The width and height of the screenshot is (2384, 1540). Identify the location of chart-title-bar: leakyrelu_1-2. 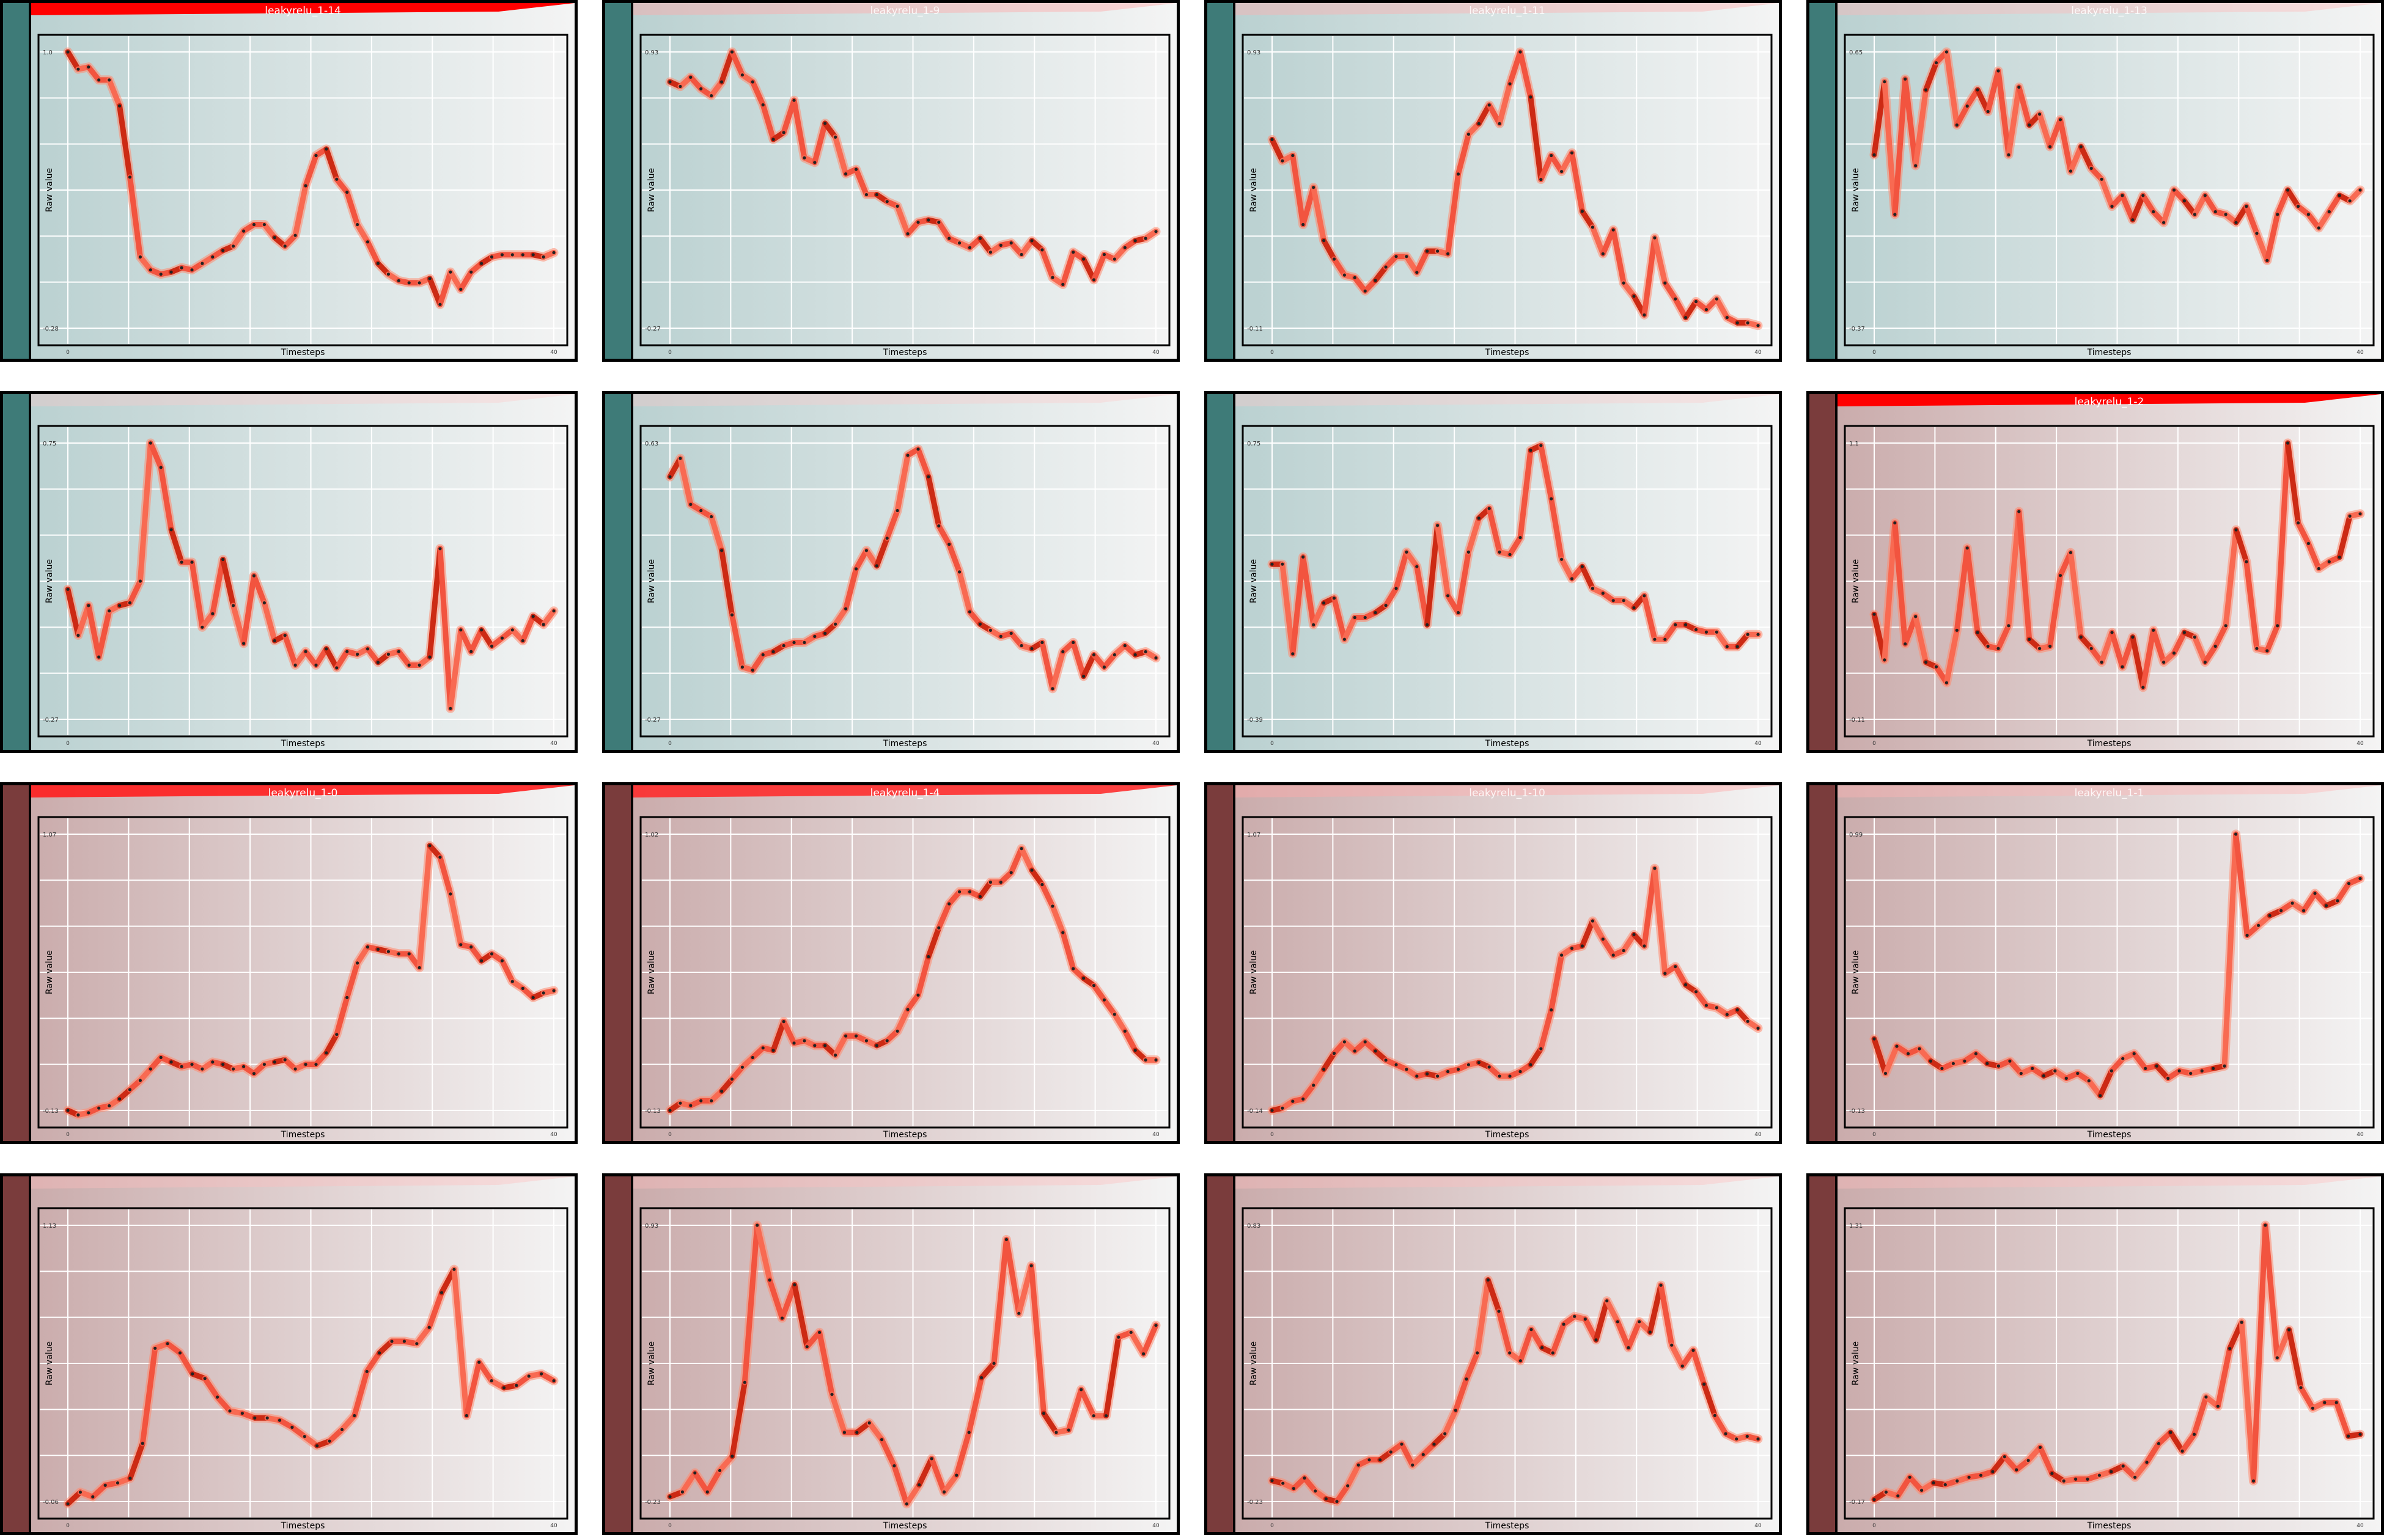
(2109, 404).